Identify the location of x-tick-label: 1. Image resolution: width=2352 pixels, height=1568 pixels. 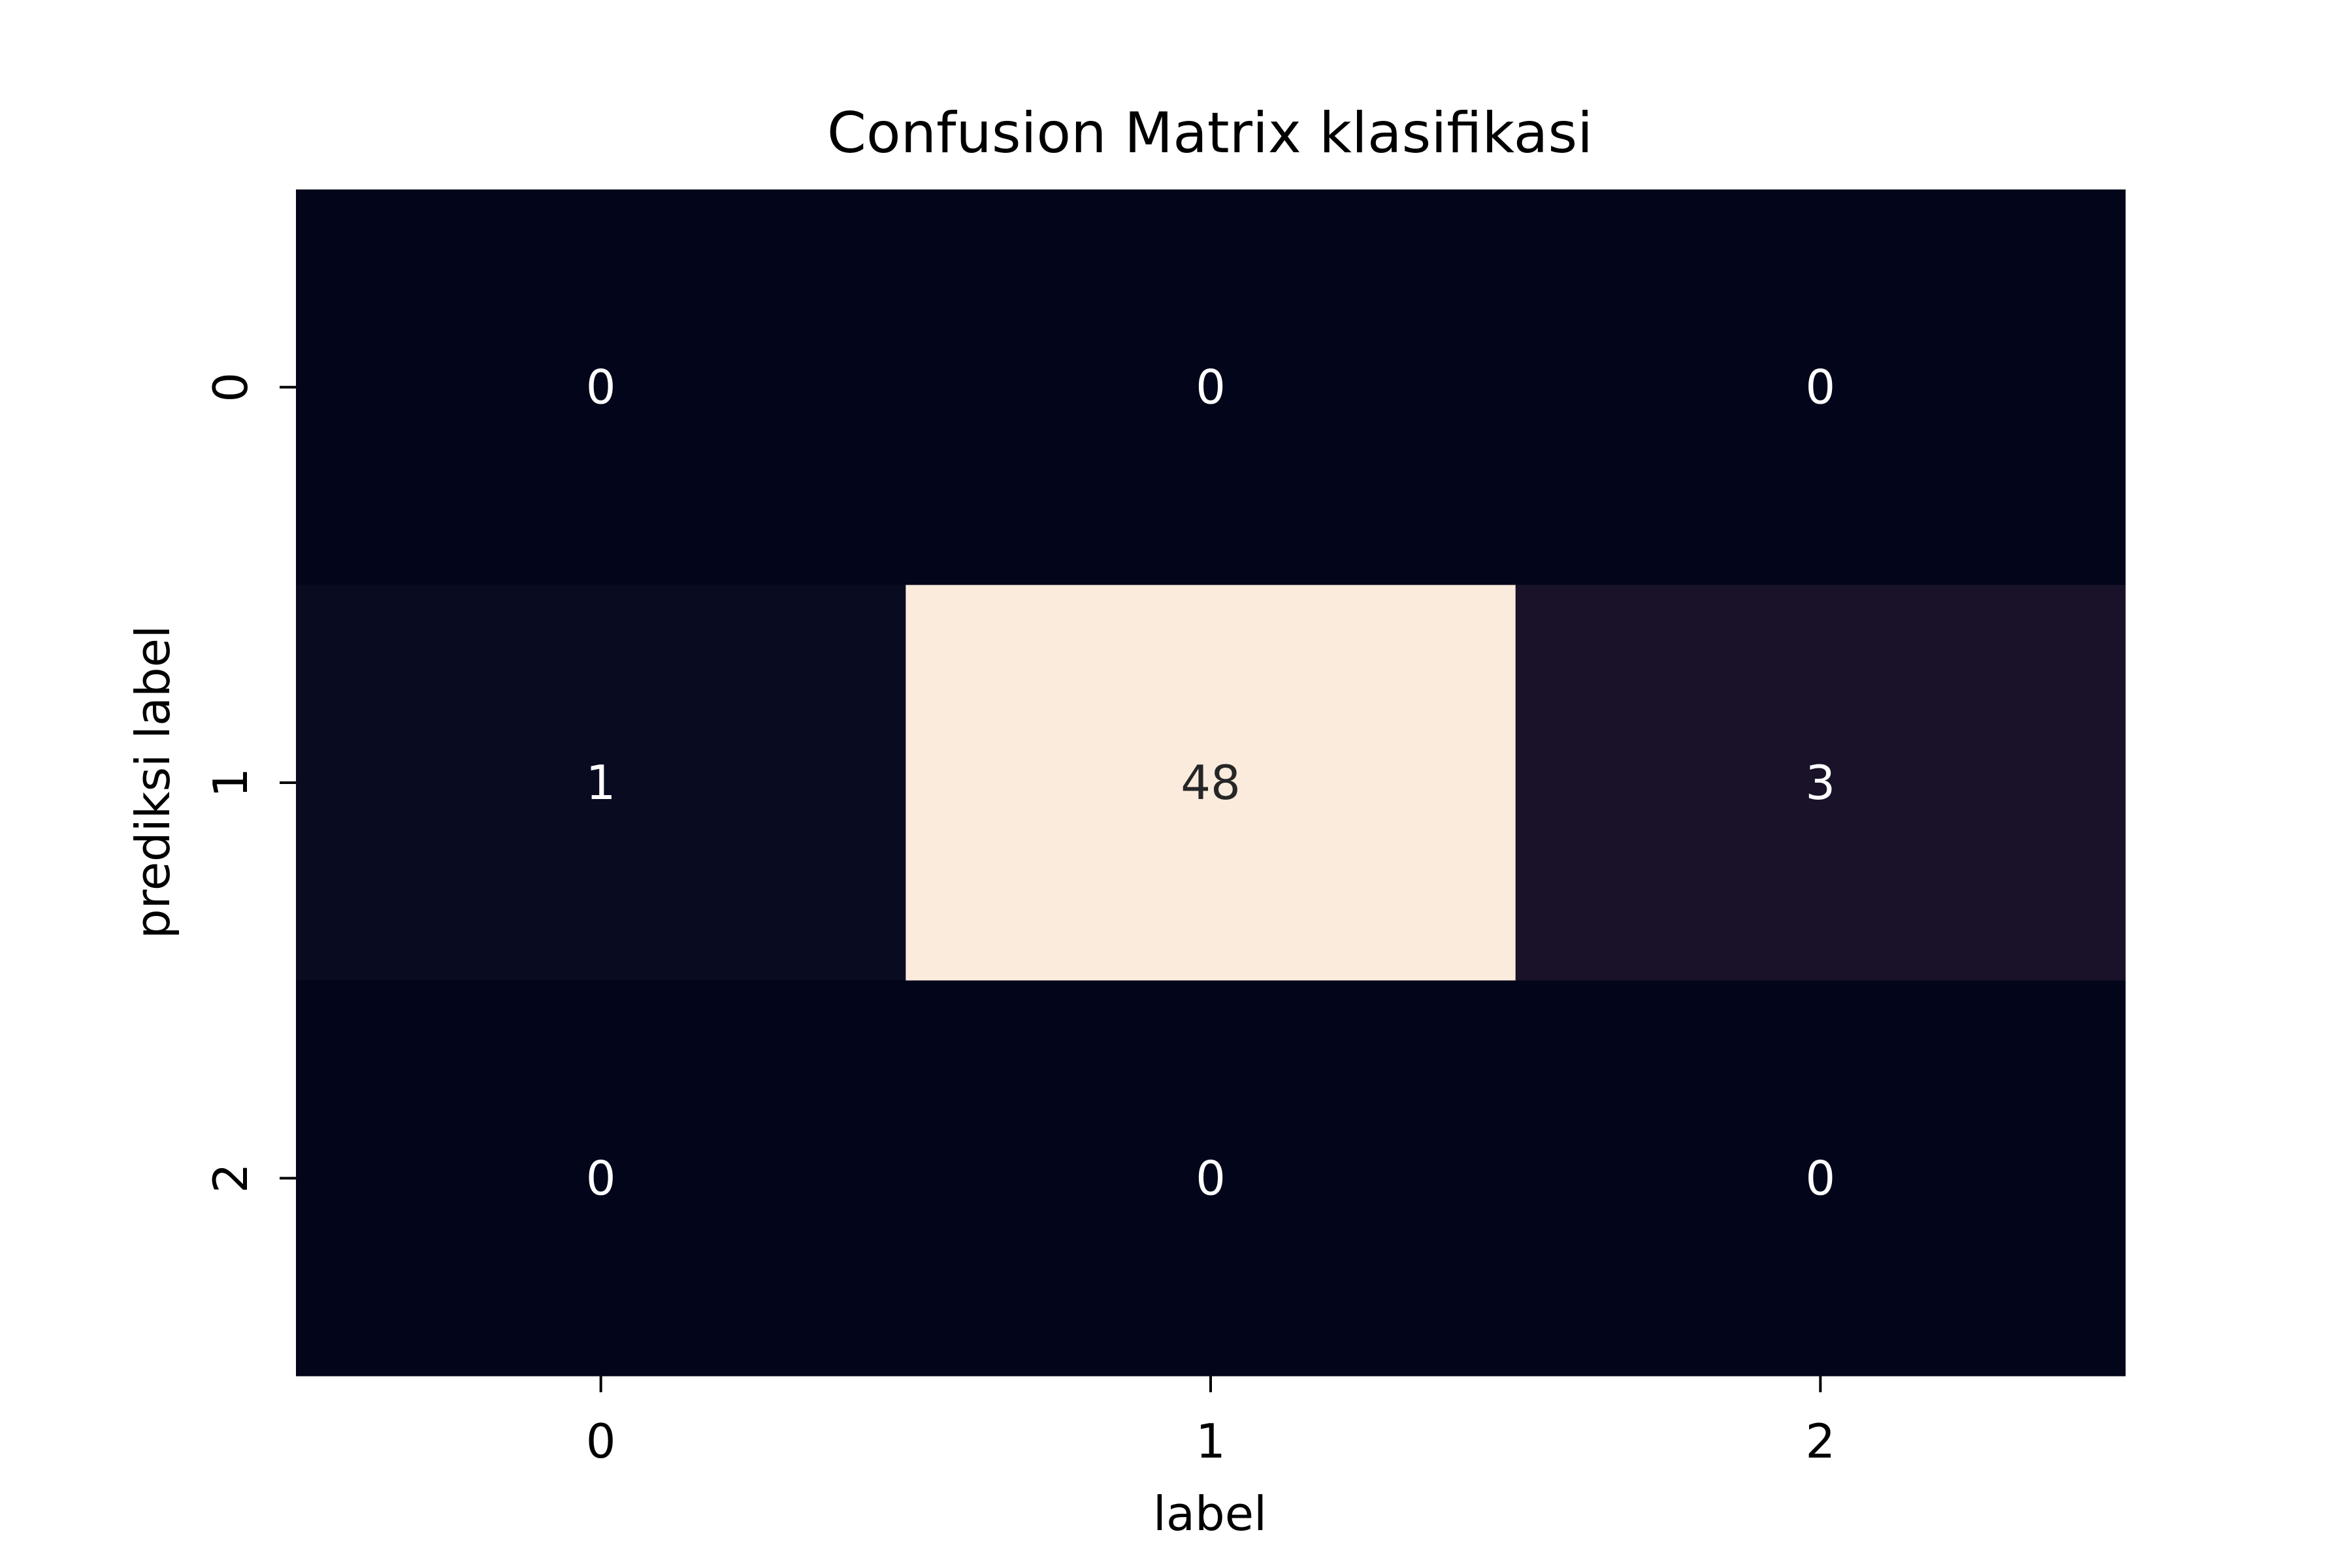
(1211, 1441).